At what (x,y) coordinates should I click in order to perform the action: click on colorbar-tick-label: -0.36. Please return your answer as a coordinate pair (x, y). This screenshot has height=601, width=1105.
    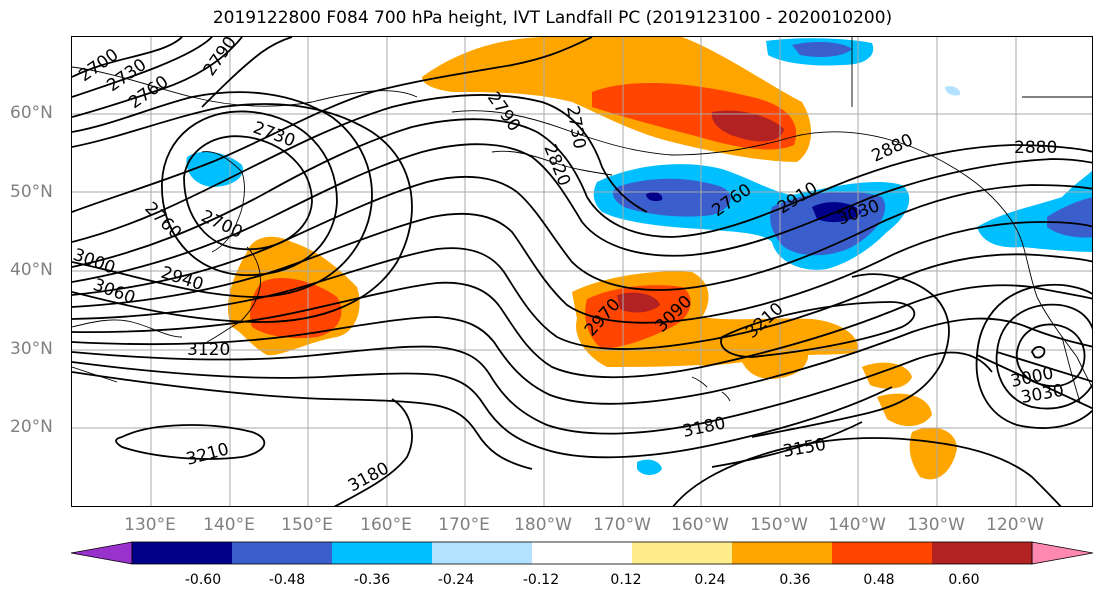
    Looking at the image, I should click on (372, 580).